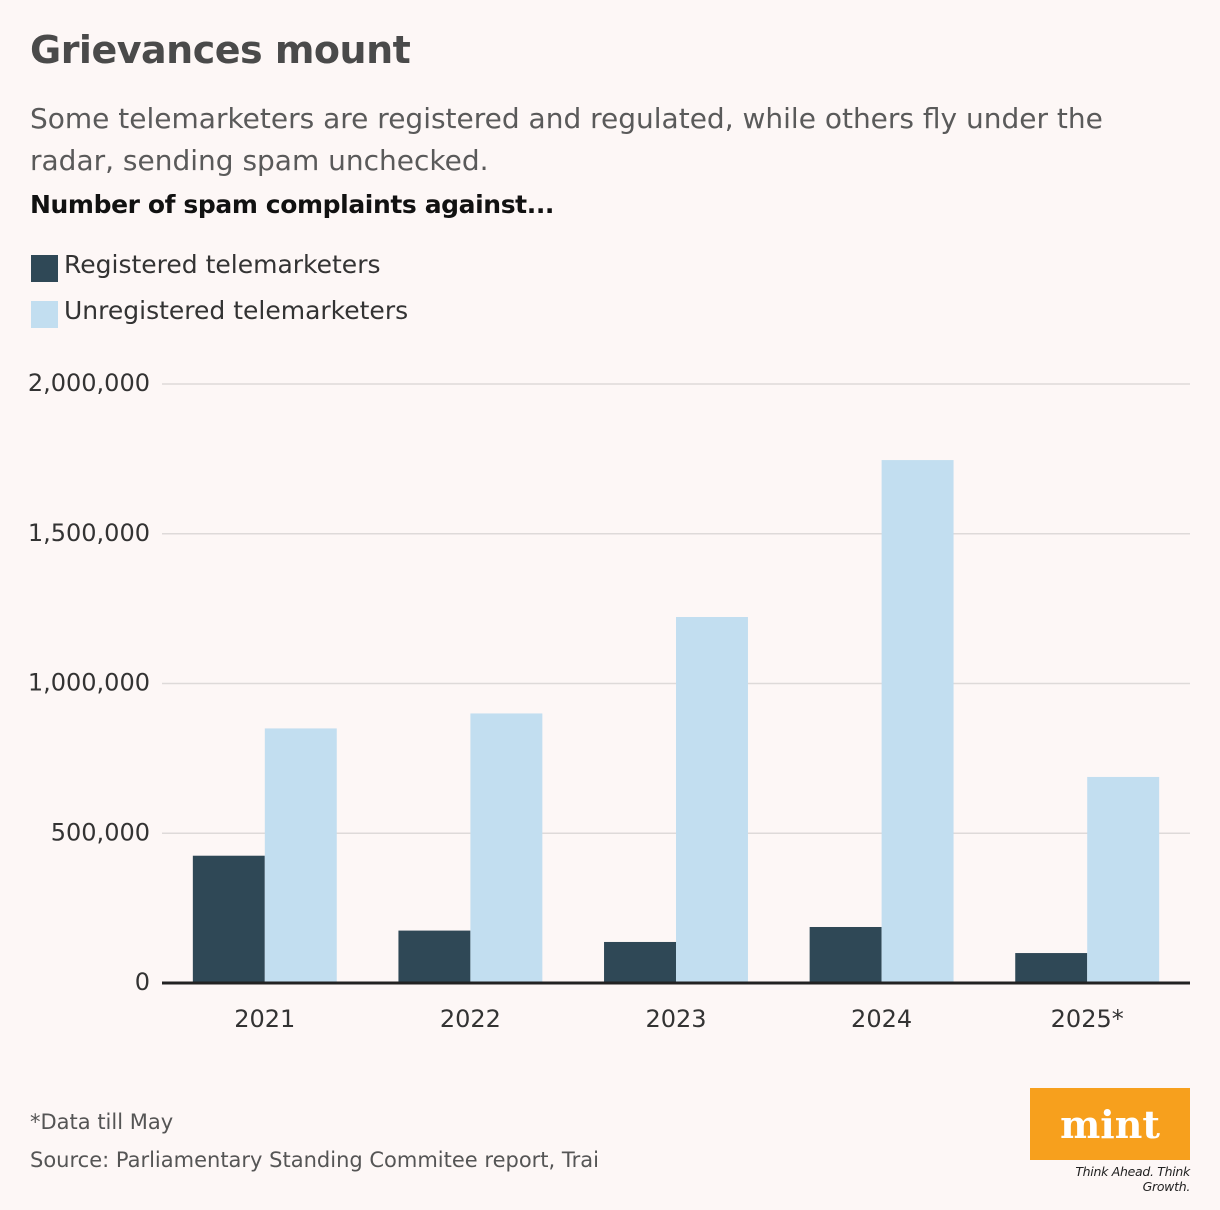 The image size is (1220, 1210). Describe the element at coordinates (89, 533) in the screenshot. I see `y-tick-label: 1,500,000` at that location.